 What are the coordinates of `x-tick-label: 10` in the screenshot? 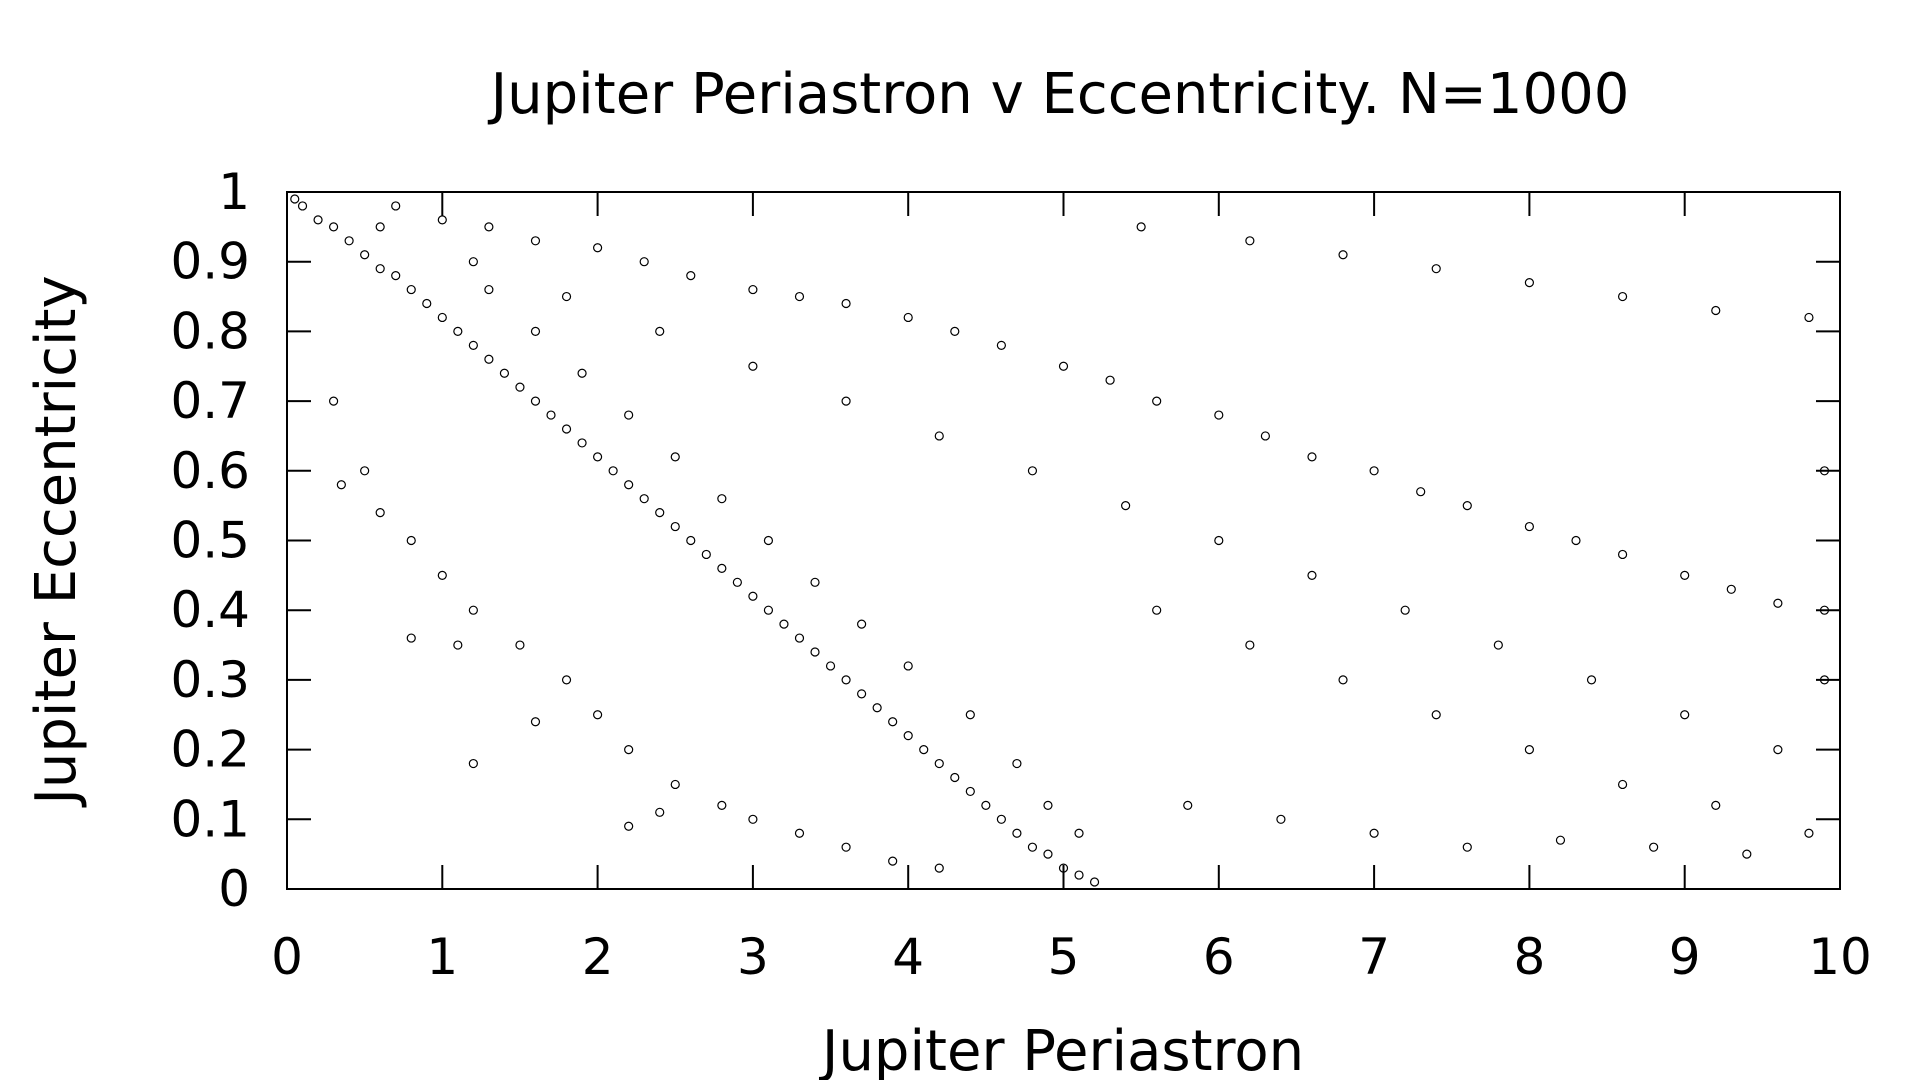 It's located at (1840, 957).